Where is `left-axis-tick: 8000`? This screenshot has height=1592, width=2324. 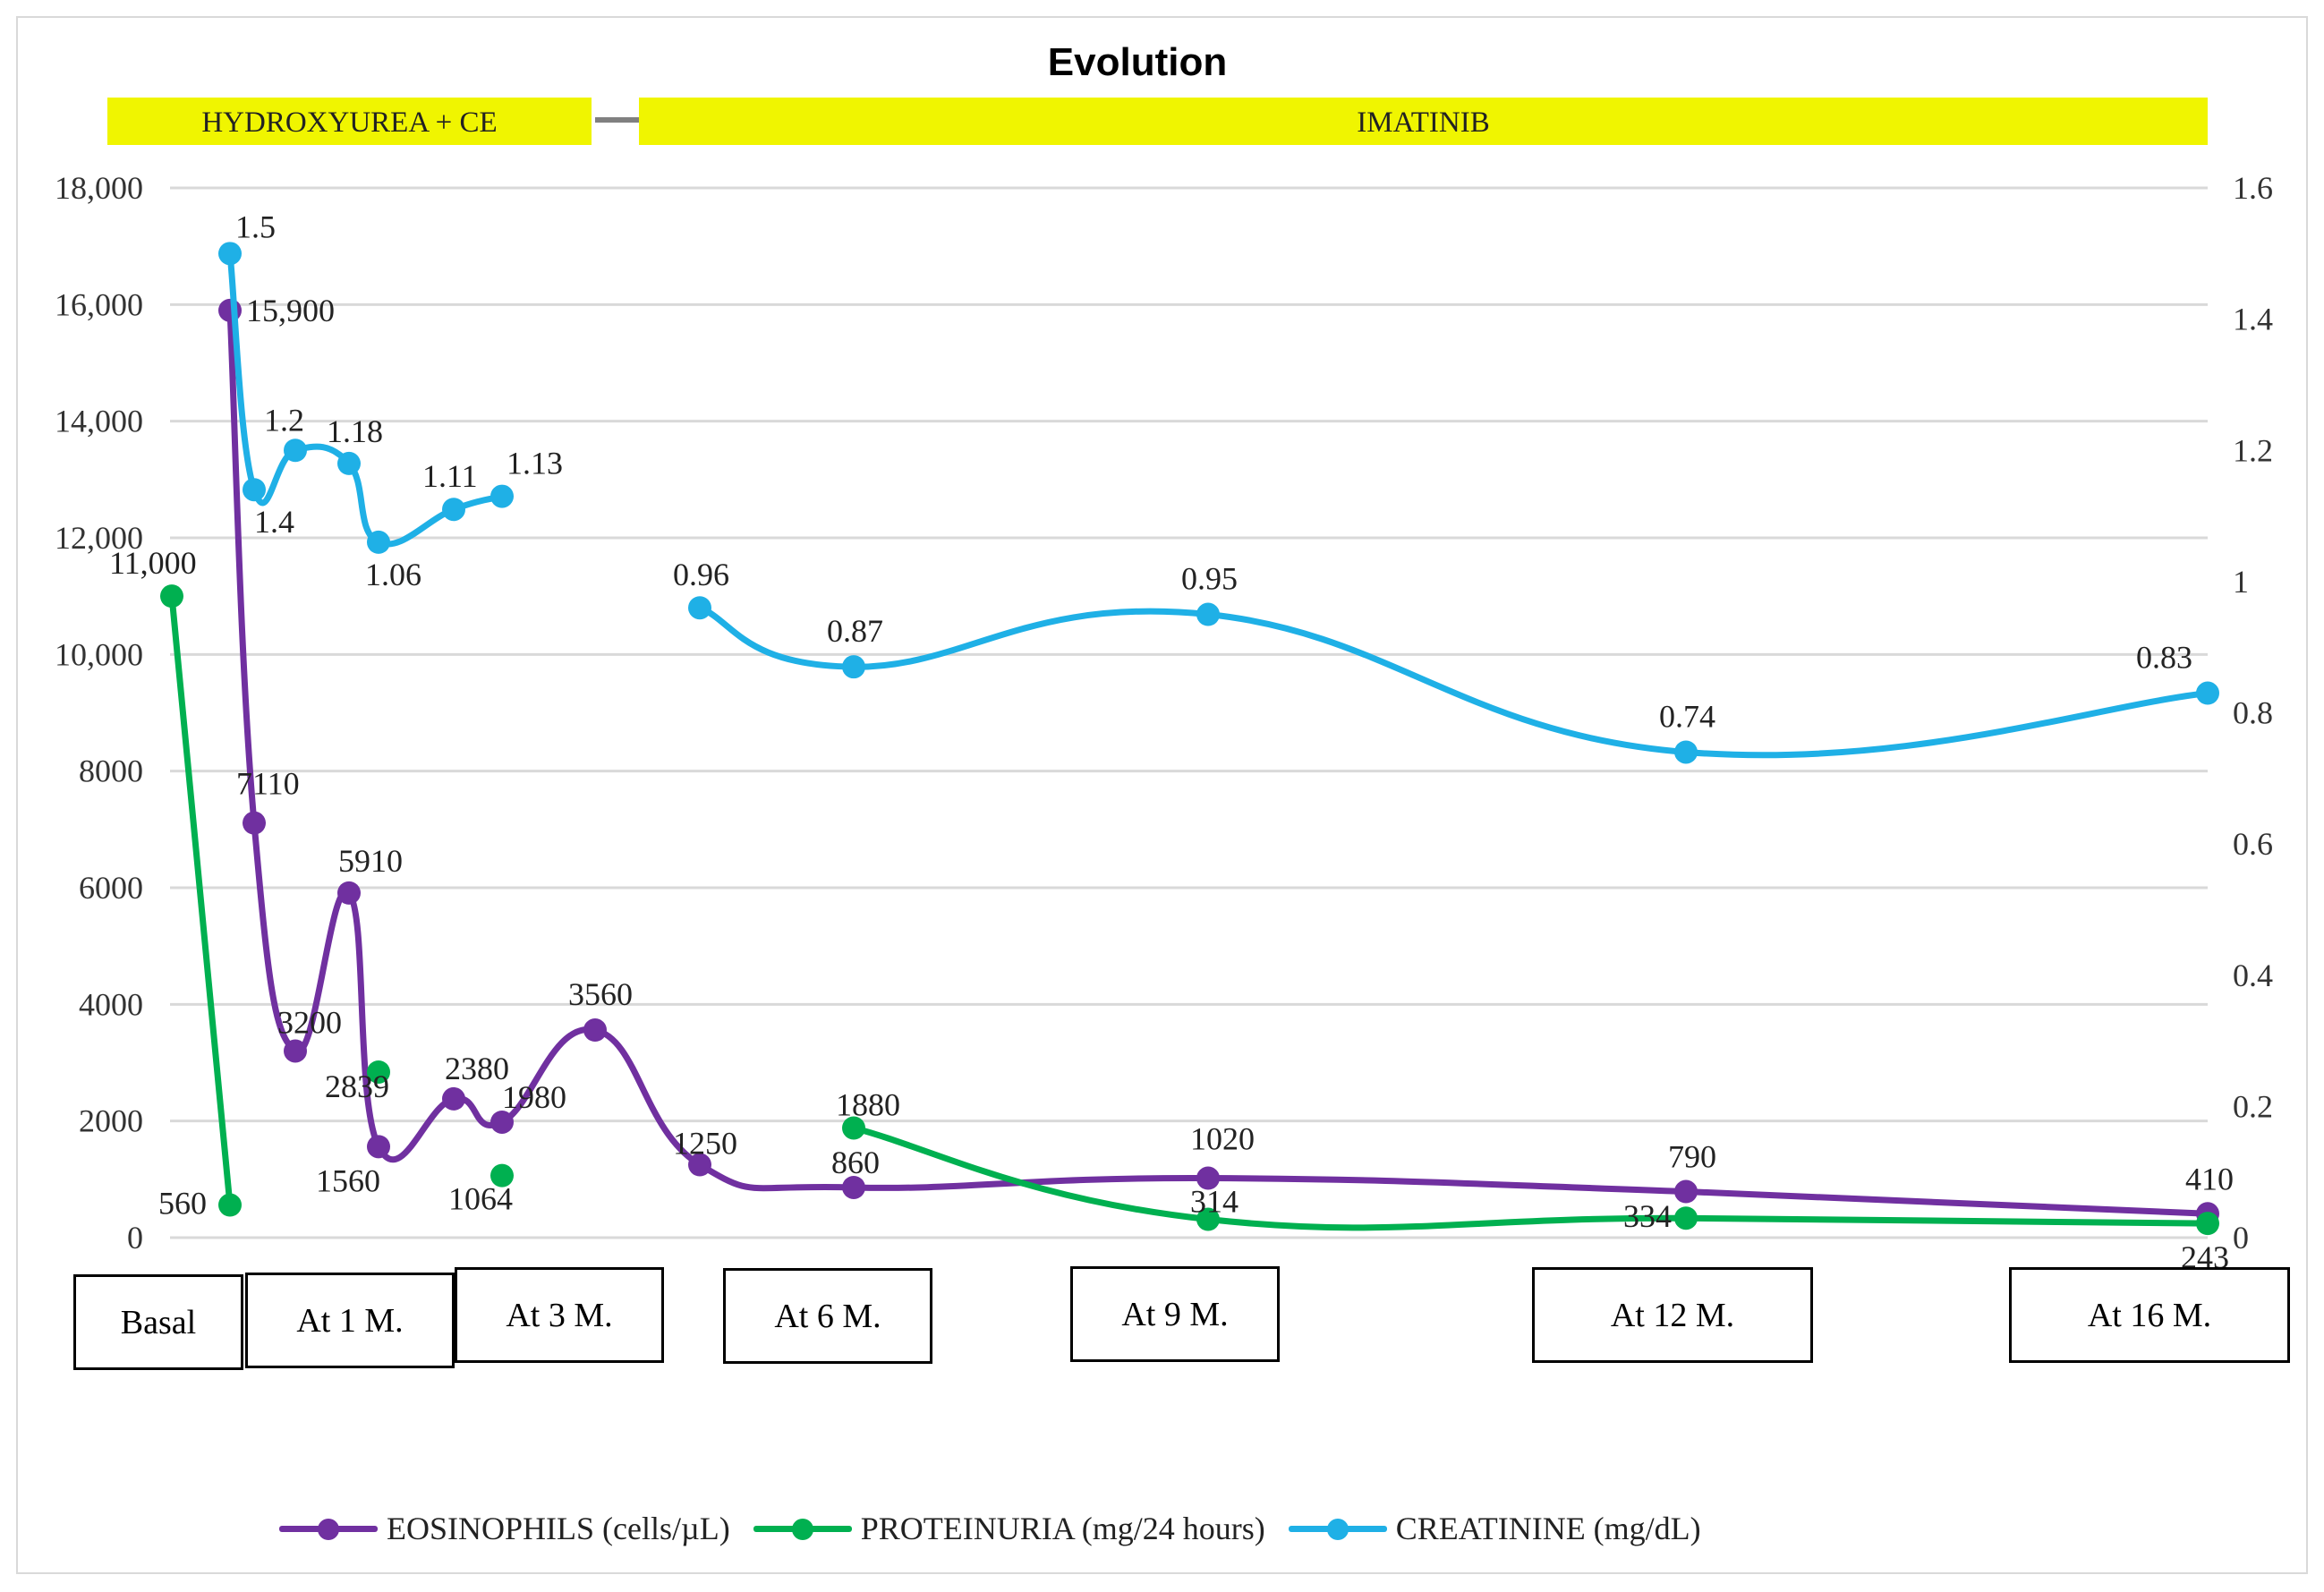
left-axis-tick: 8000 is located at coordinates (111, 771).